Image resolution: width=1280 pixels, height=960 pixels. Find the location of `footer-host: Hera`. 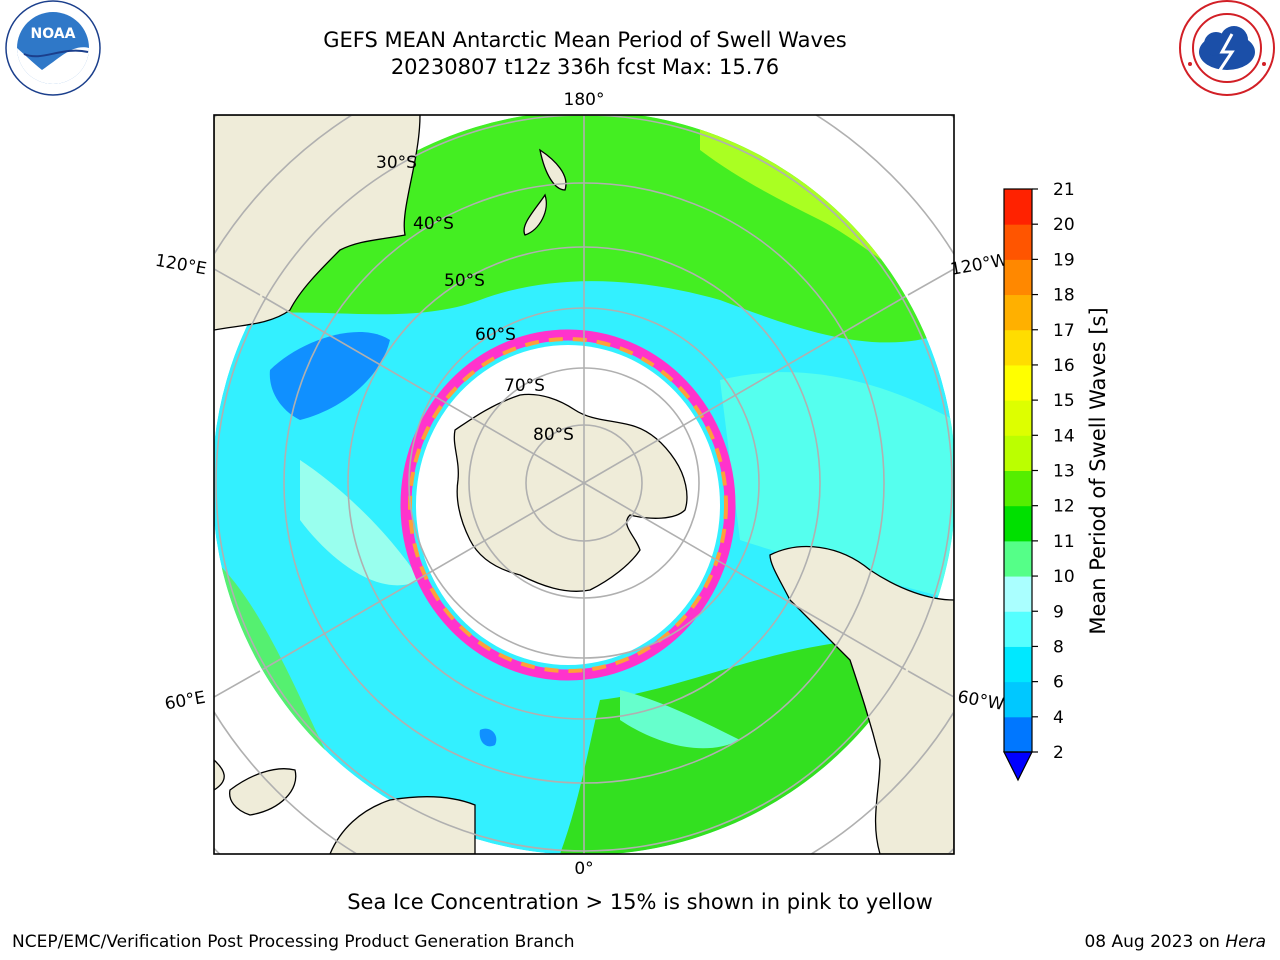

footer-host: Hera is located at coordinates (1245, 942).